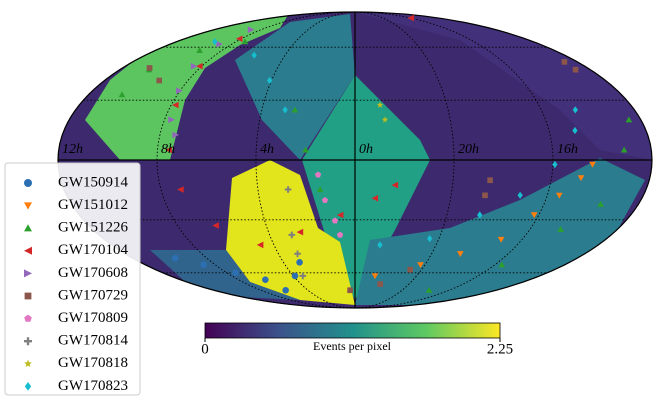 This screenshot has width=664, height=408. I want to click on legend, so click(72, 279).